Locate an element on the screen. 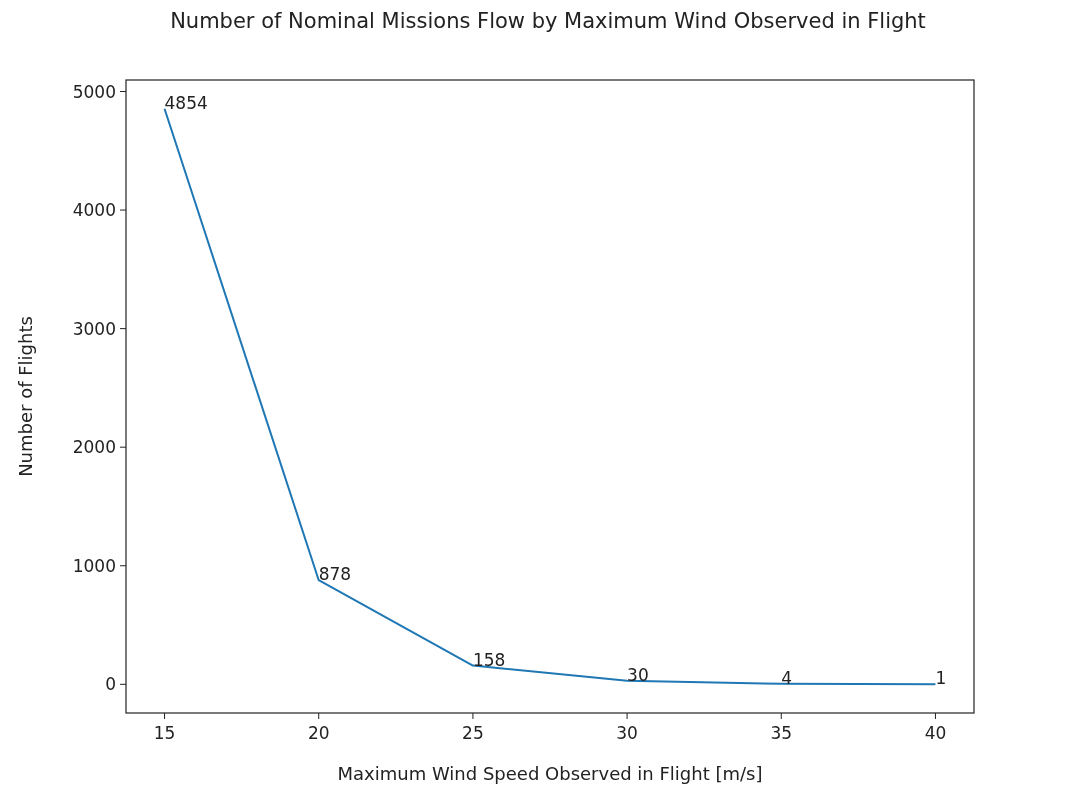 The image size is (1081, 786). data-label: 4854 is located at coordinates (186, 102).